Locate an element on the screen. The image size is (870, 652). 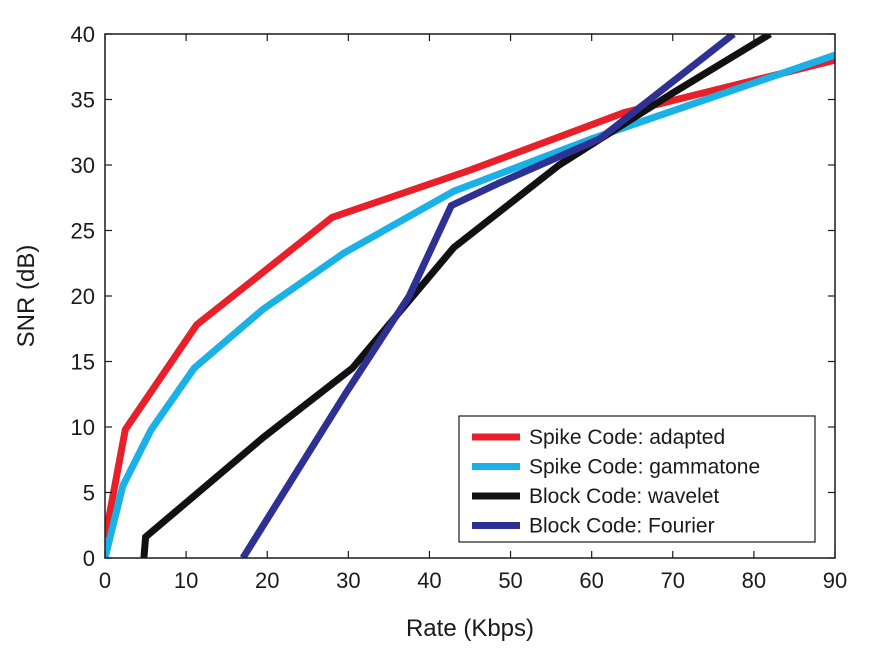
y-tick-label: 25 is located at coordinates (83, 231).